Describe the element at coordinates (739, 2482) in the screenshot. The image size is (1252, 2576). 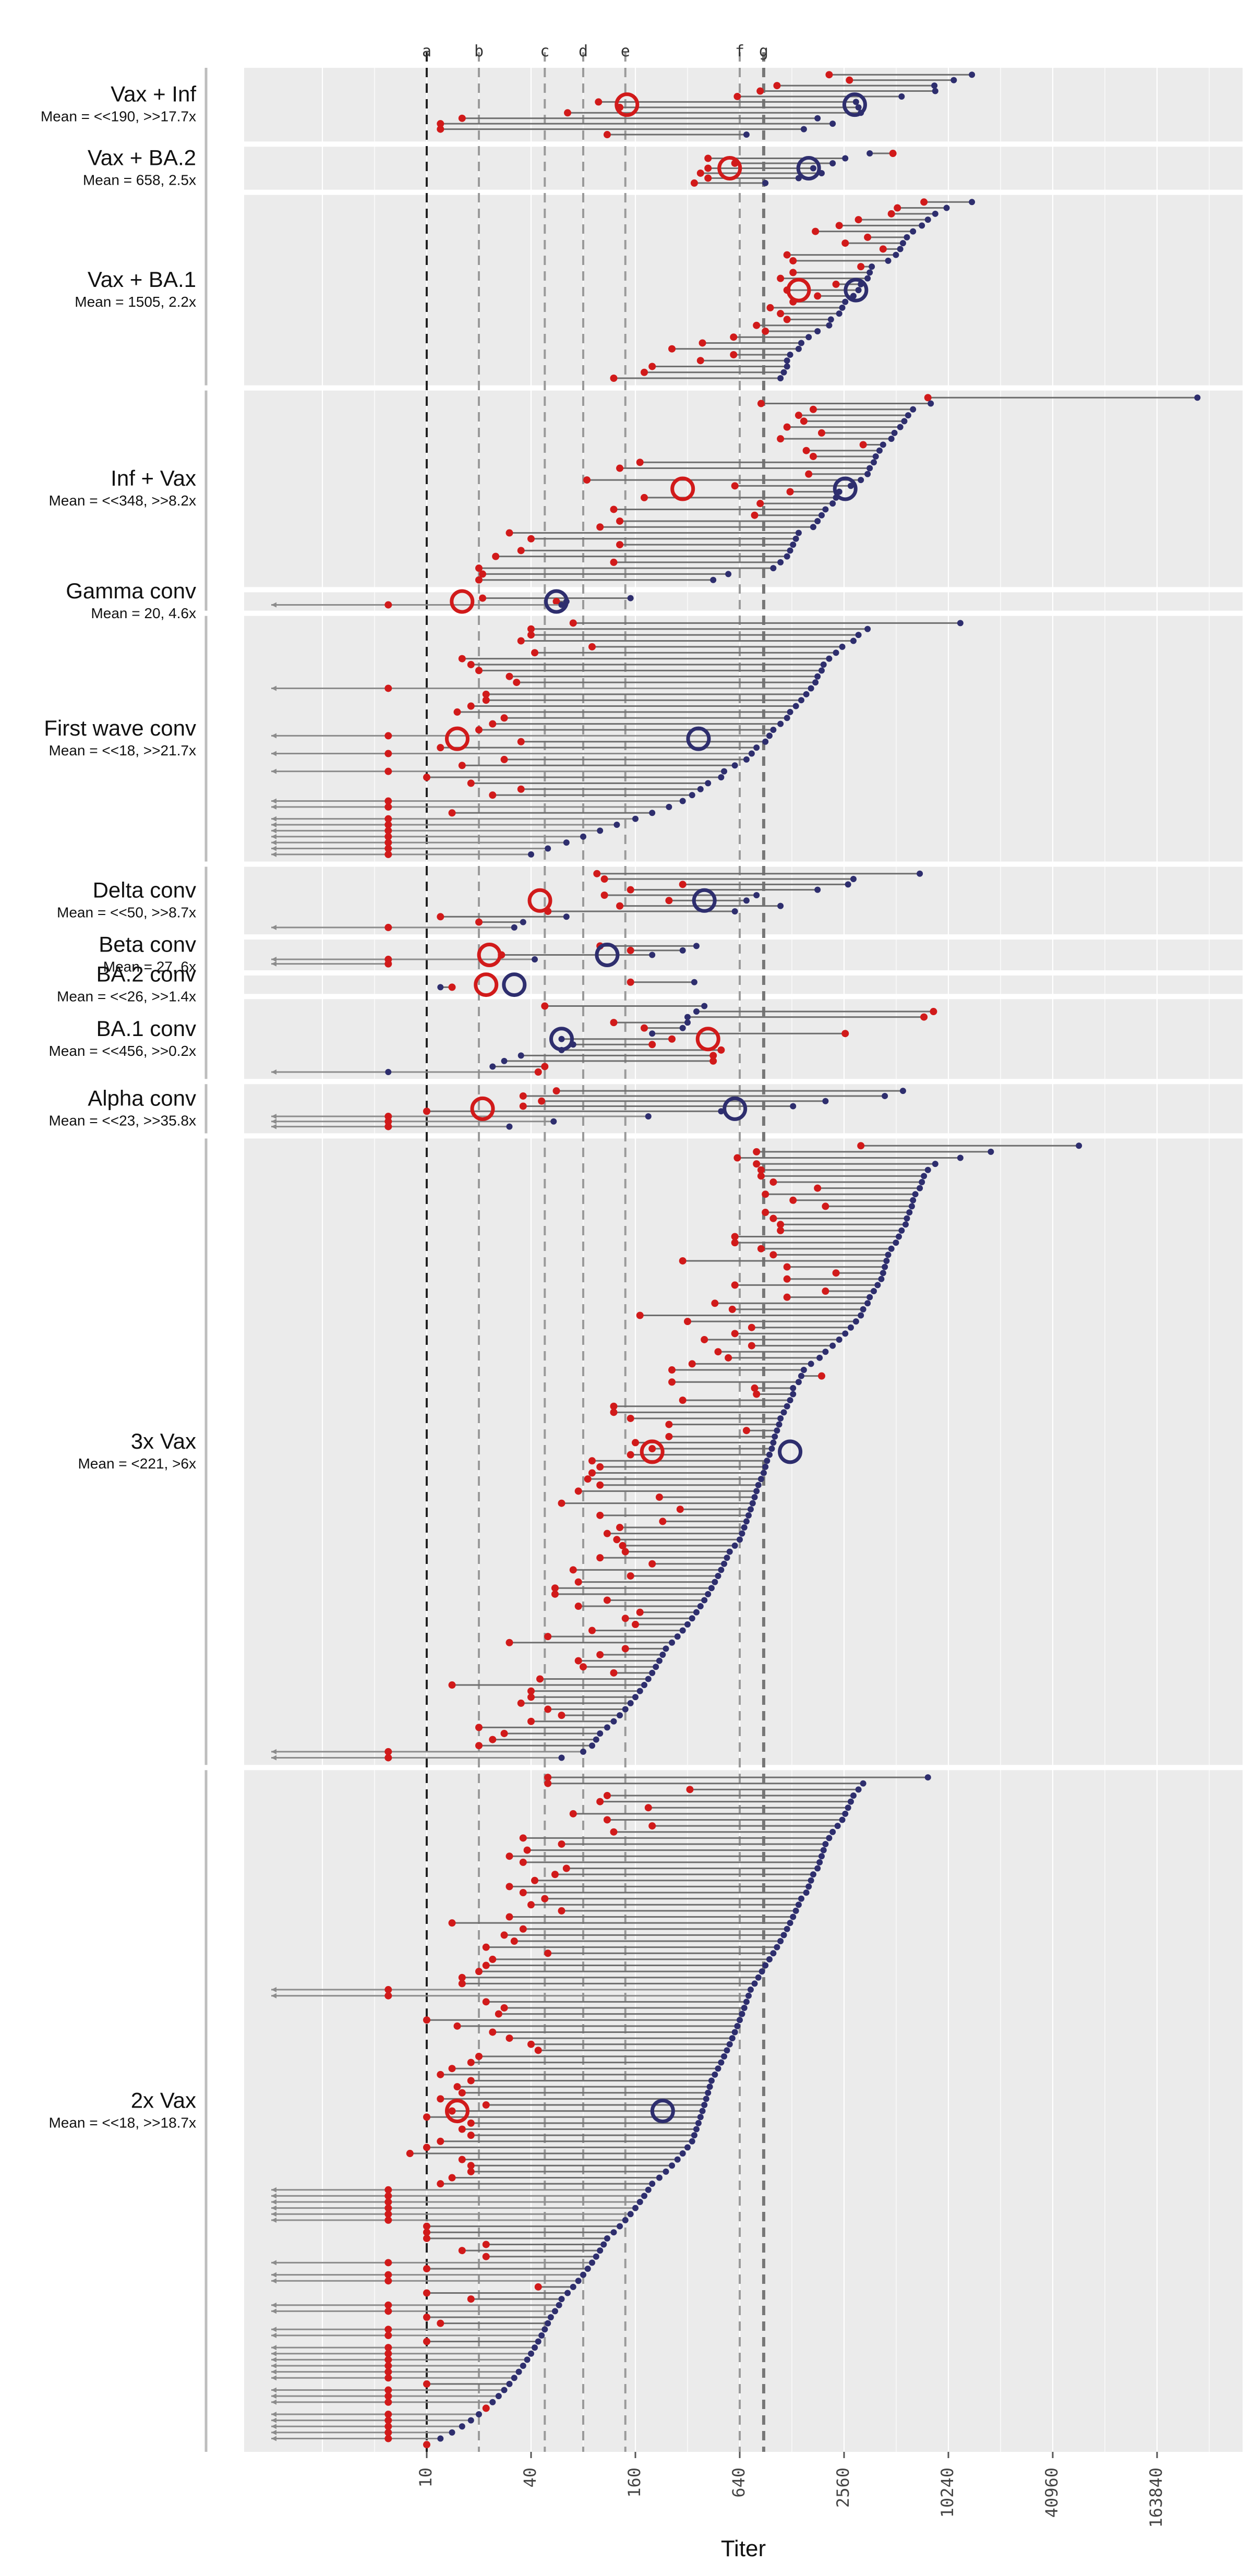
I see `x-tick-label: 640` at that location.